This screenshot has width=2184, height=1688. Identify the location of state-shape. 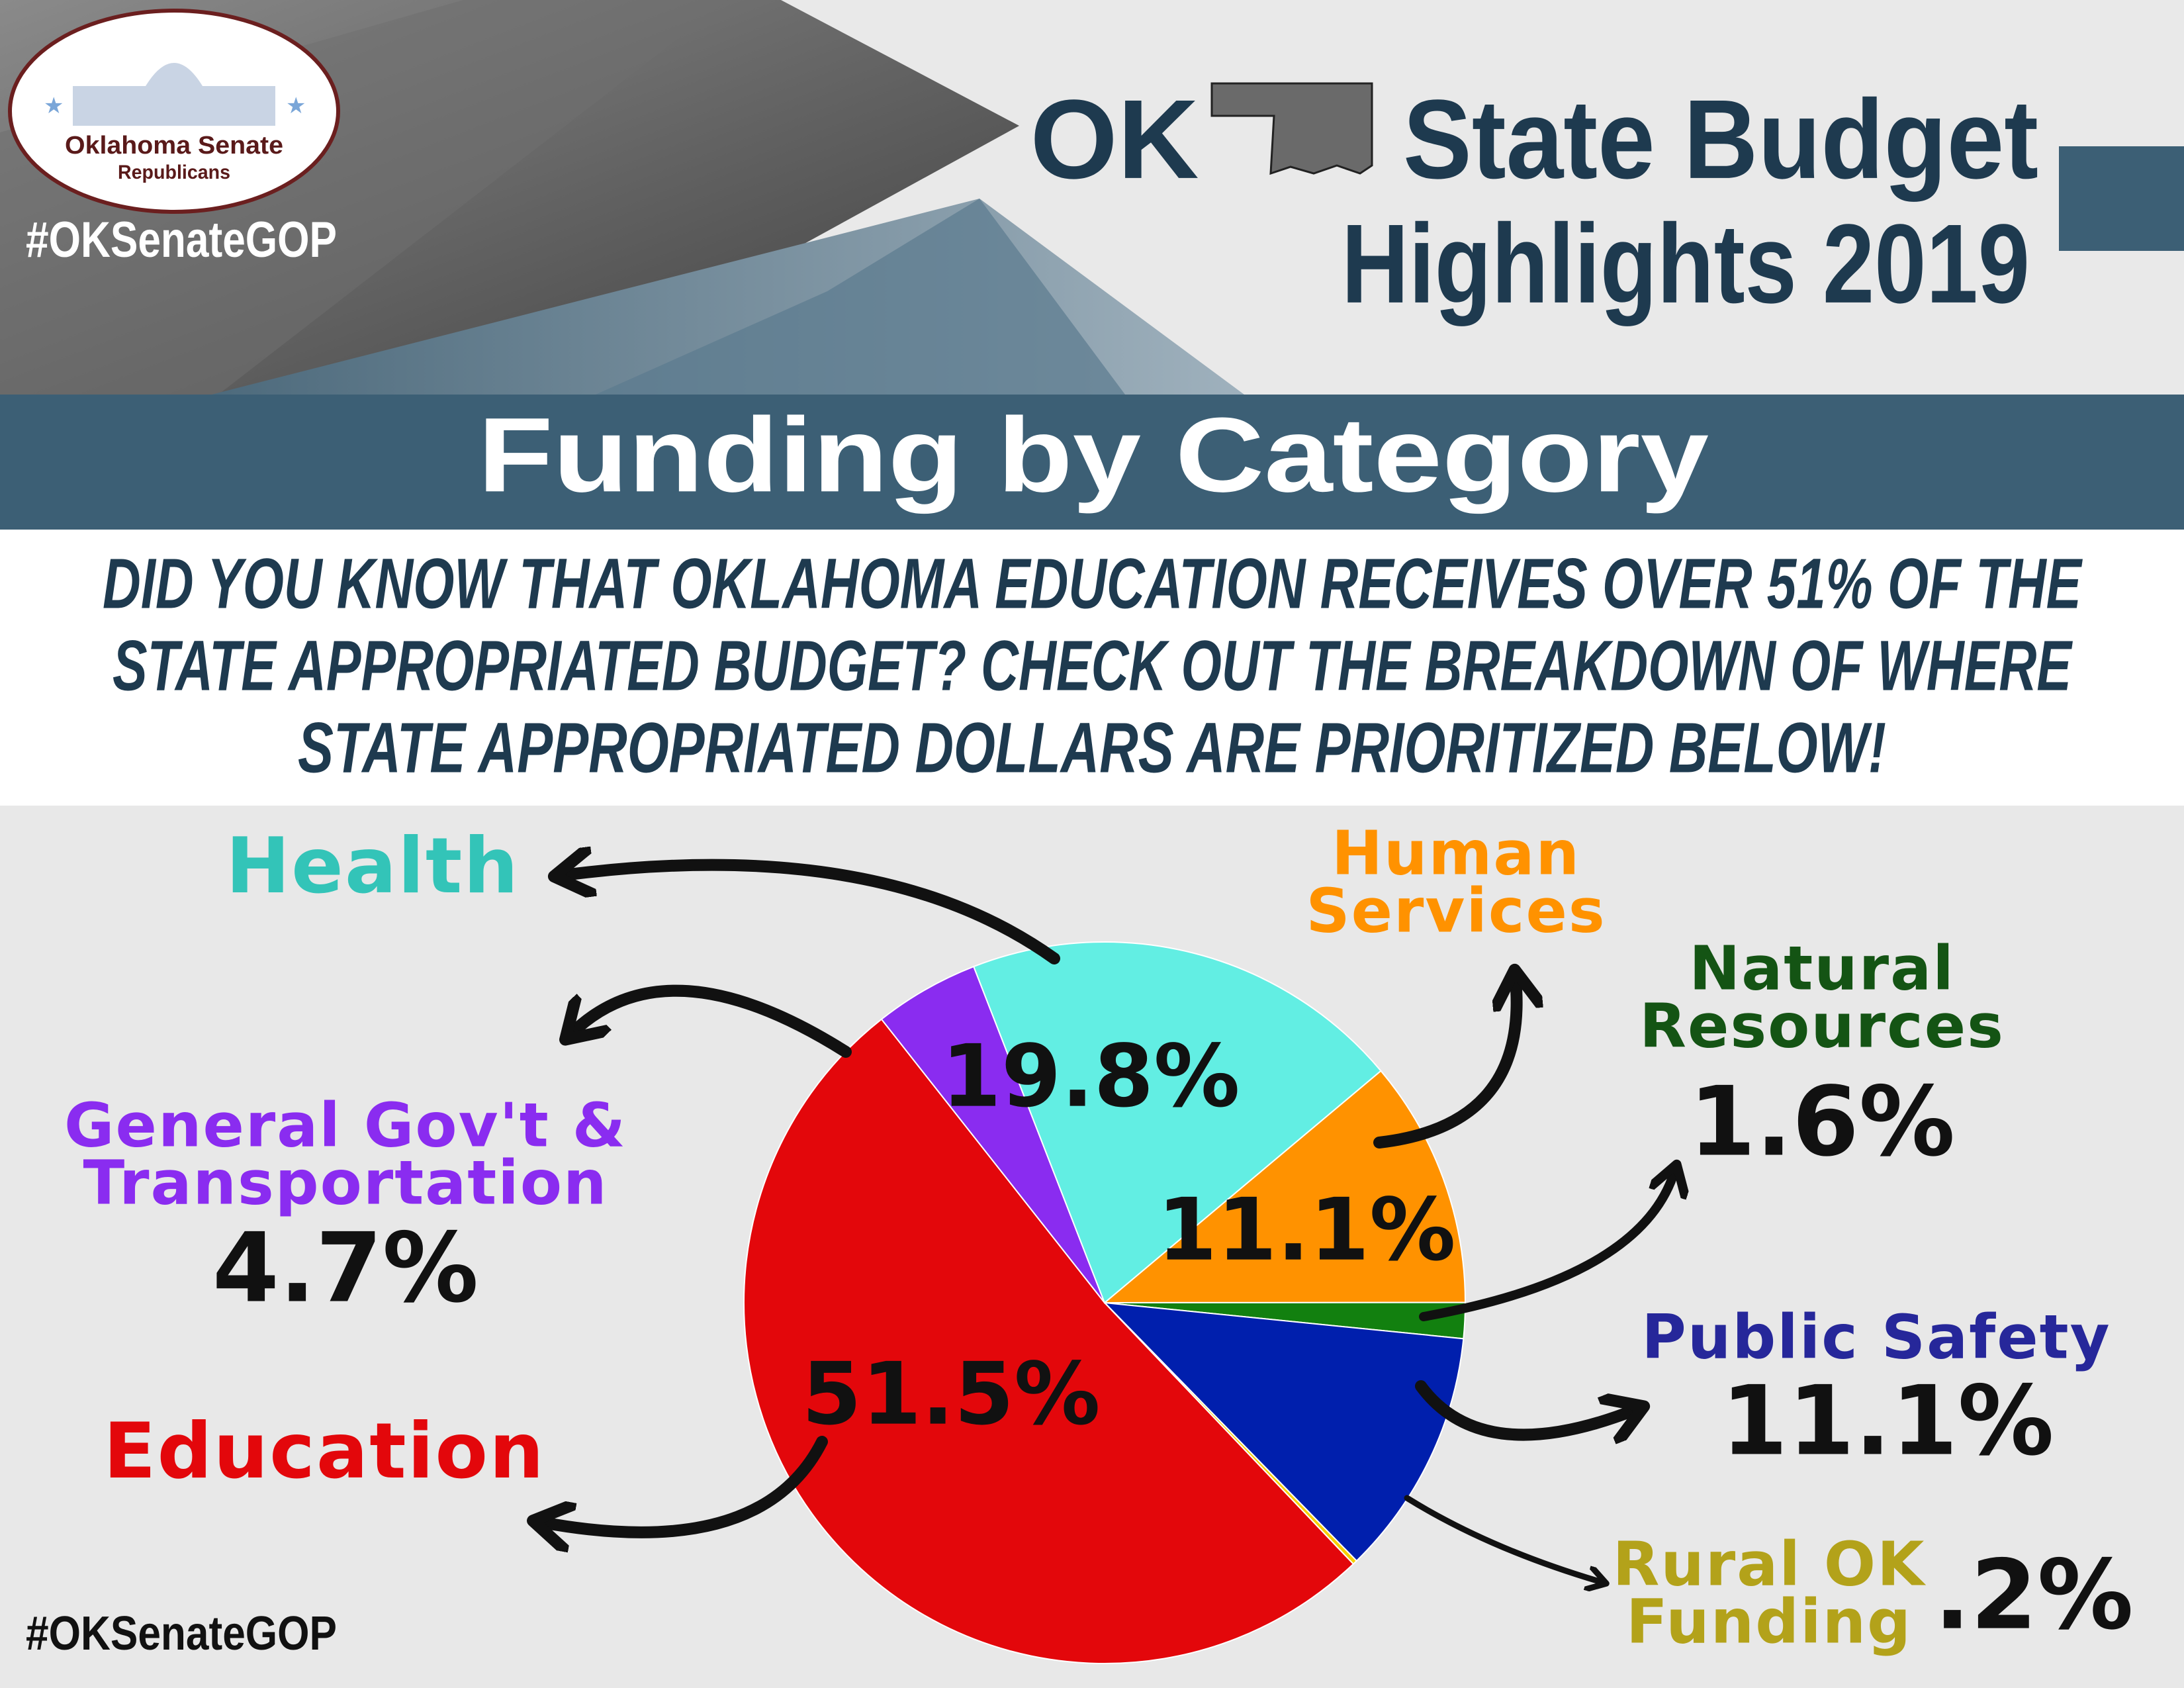
(1291, 128).